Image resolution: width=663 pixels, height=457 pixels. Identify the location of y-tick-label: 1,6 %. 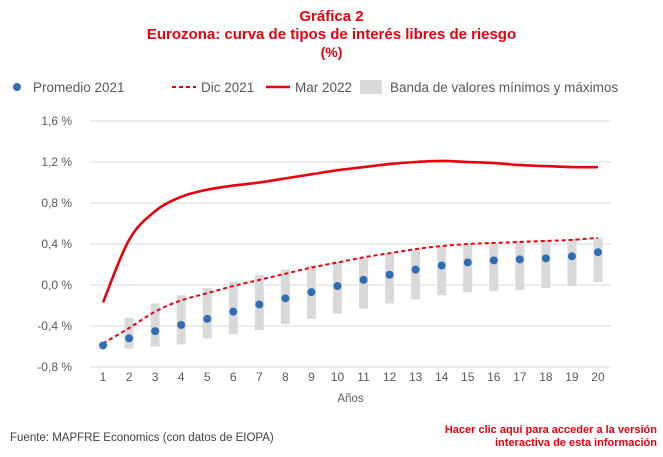
(56, 121).